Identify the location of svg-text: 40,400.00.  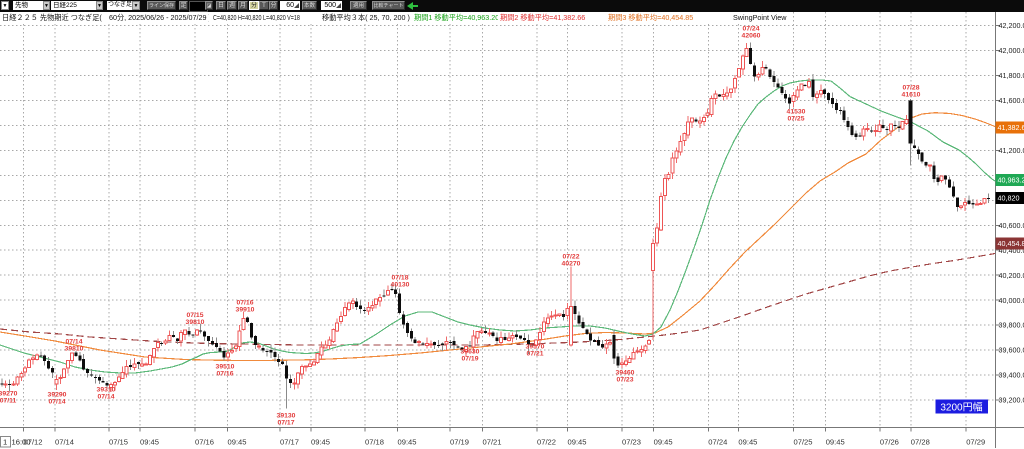
(1011, 250).